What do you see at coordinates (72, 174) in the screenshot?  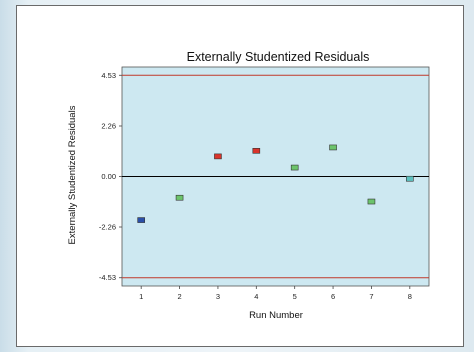 I see `y-axis-title: Externally Studentized Residuals` at bounding box center [72, 174].